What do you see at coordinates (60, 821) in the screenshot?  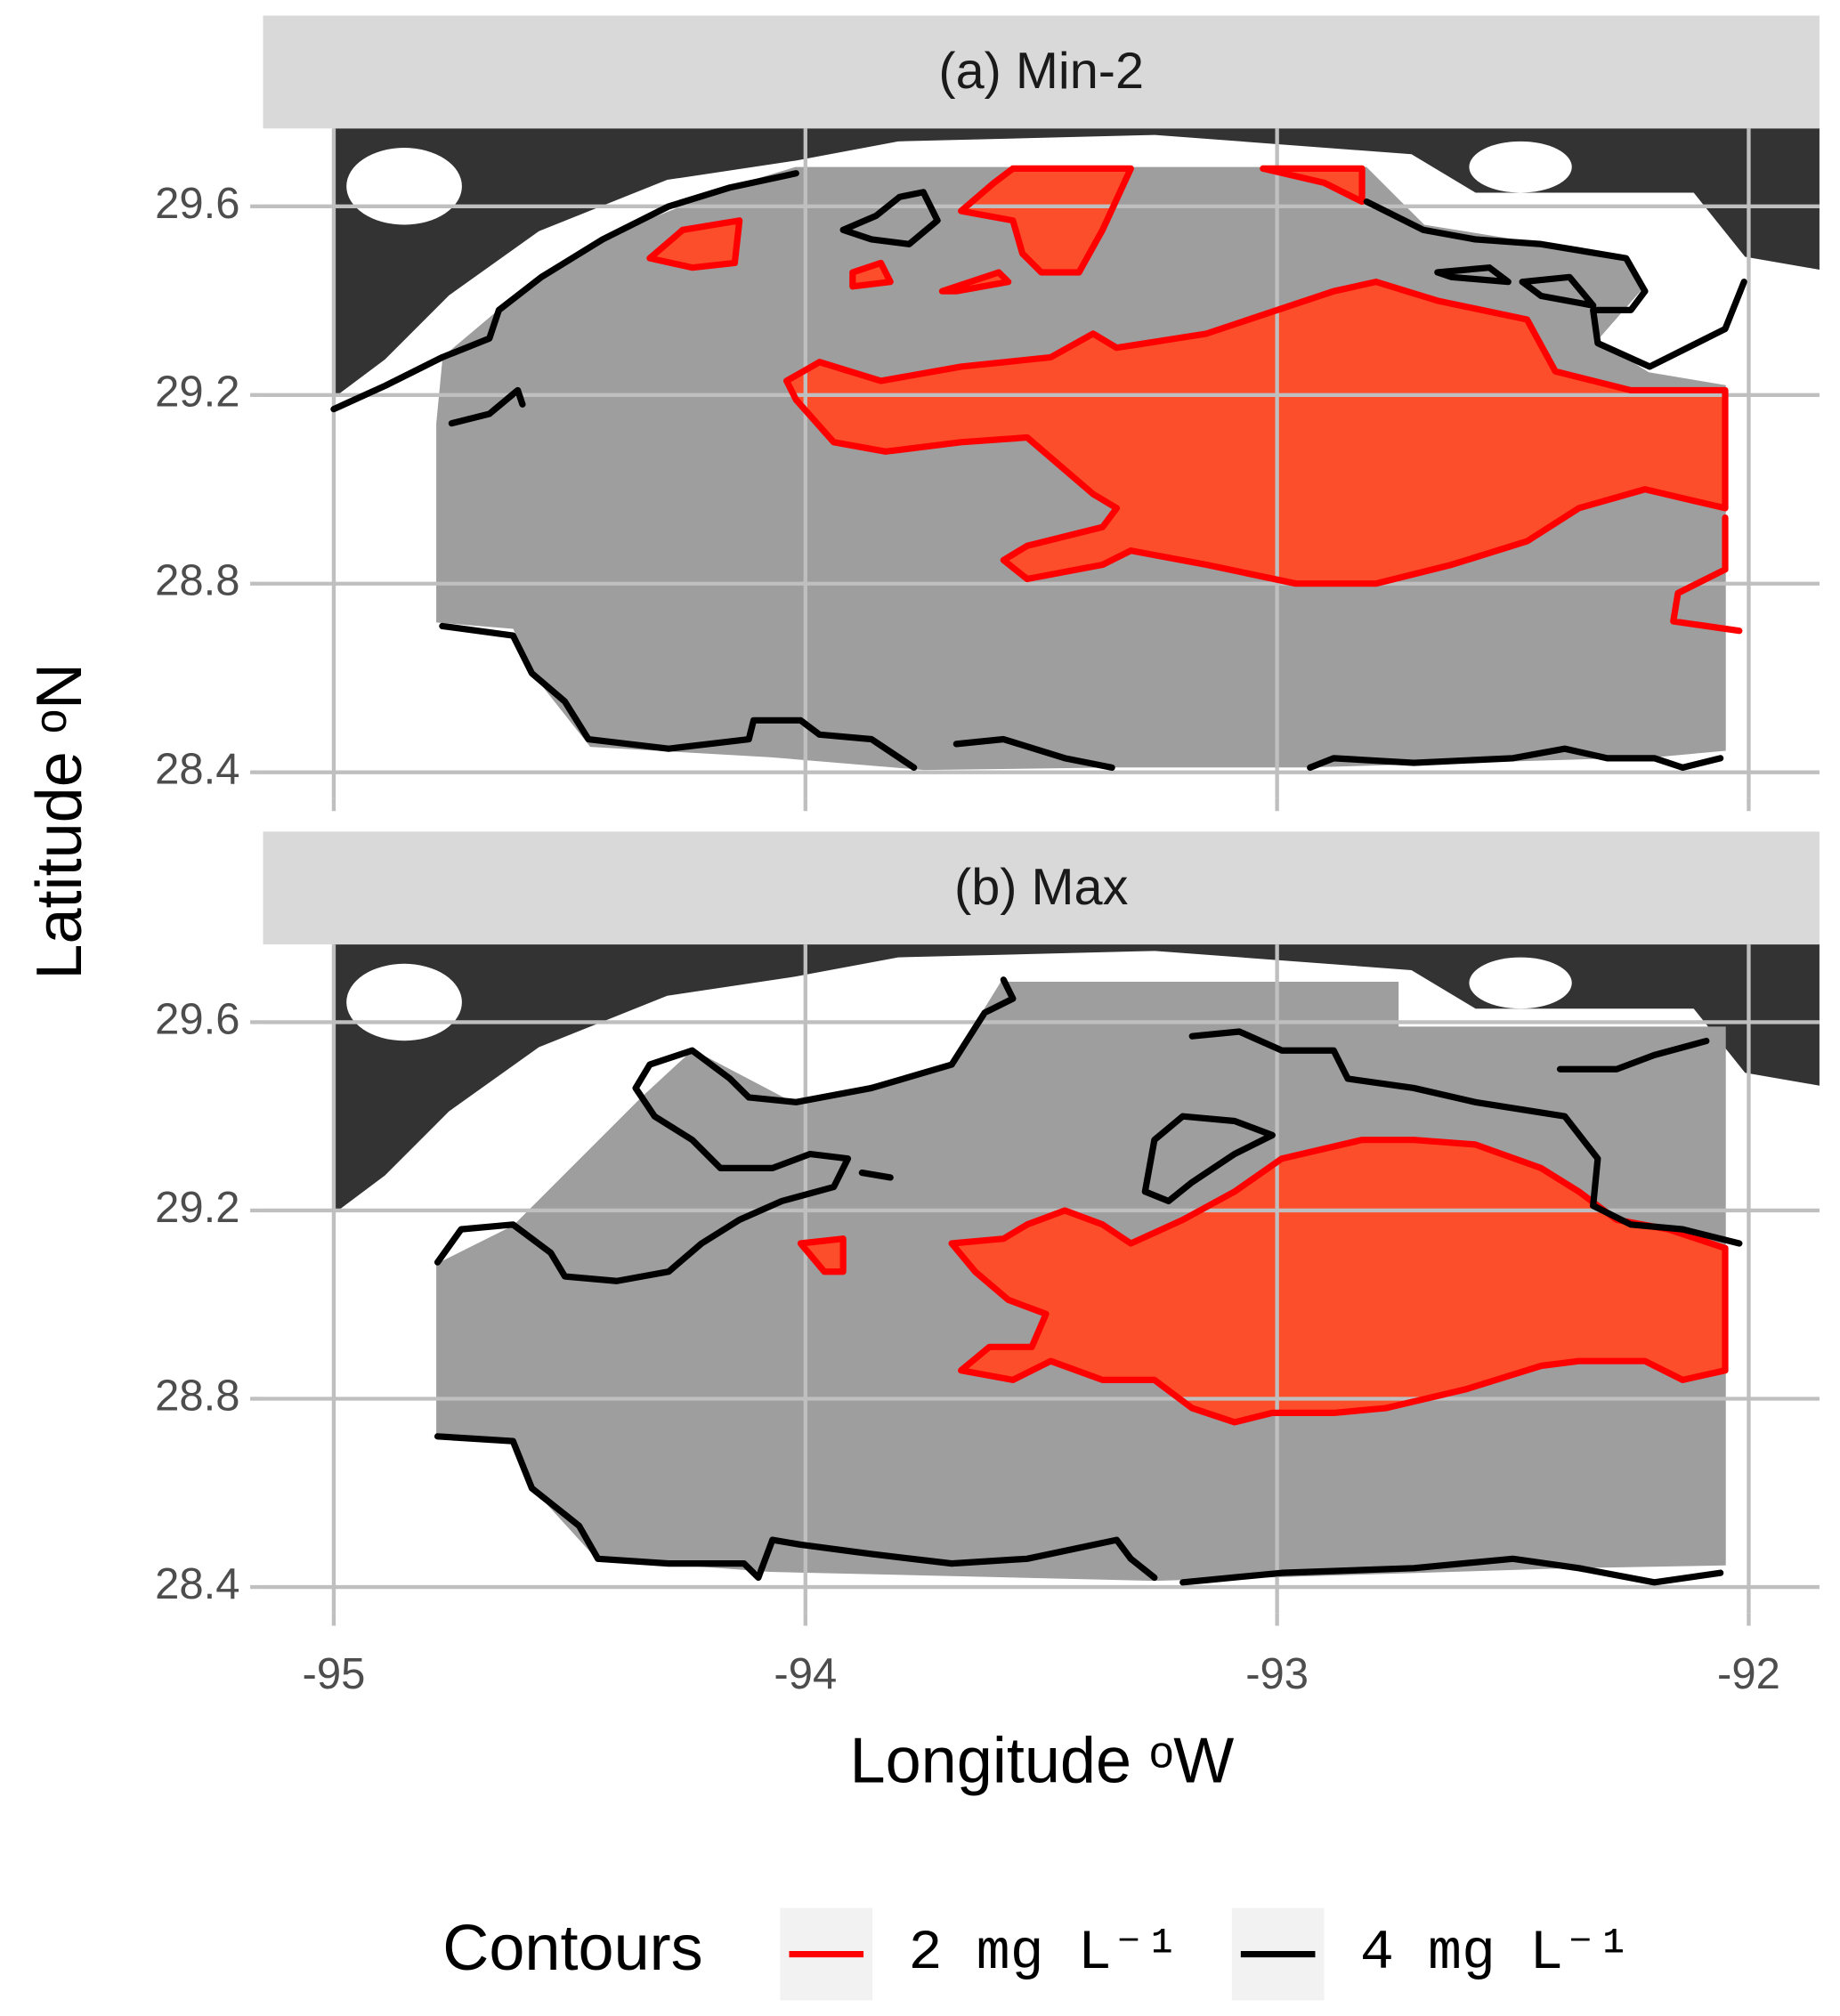 I see `y-axis-title: Latitude ᵒN` at bounding box center [60, 821].